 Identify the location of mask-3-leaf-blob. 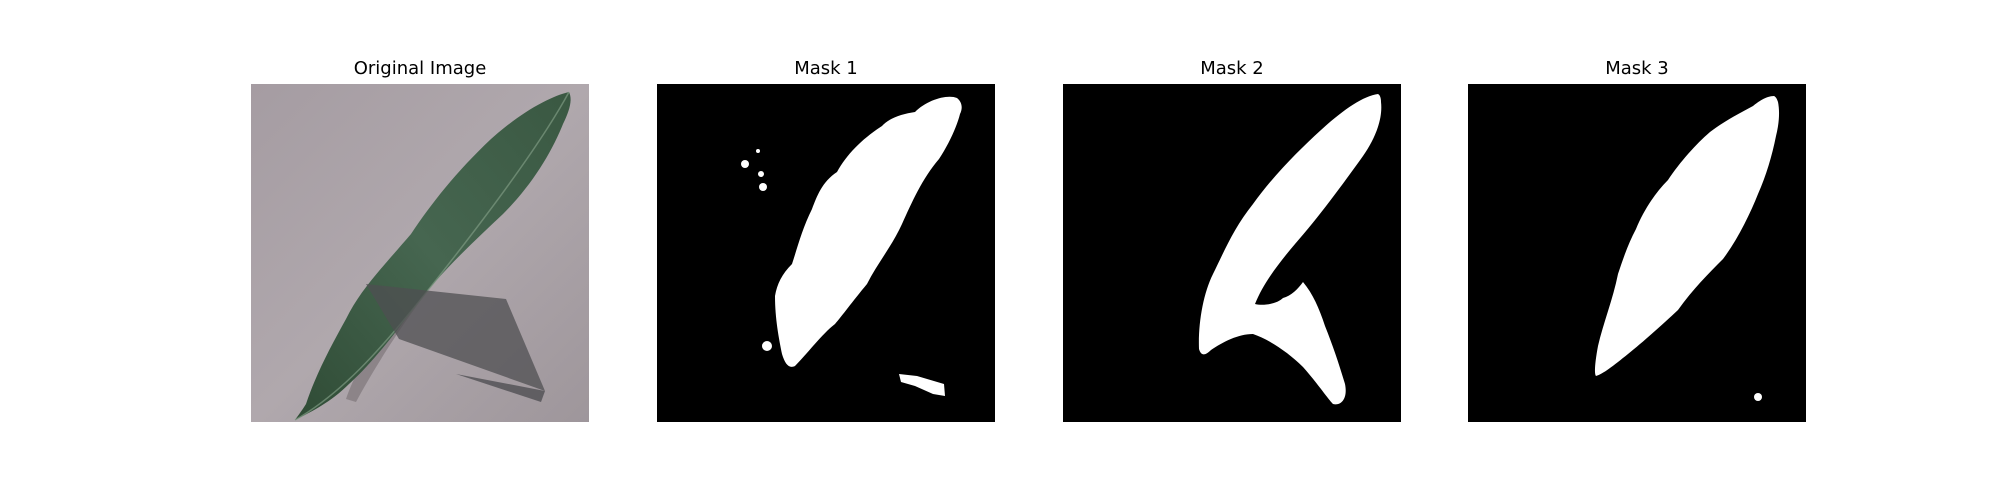
(1687, 236).